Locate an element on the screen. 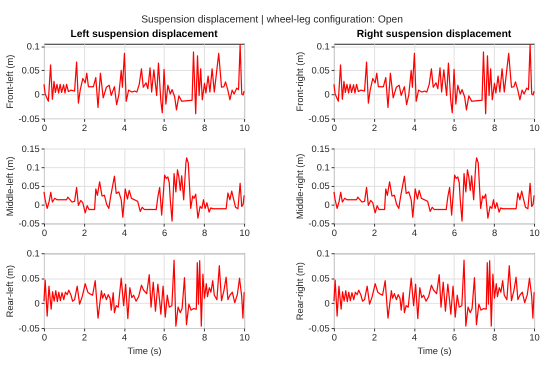 This screenshot has height=381, width=550. y-axis-title: Middle-right (m) is located at coordinates (299, 187).